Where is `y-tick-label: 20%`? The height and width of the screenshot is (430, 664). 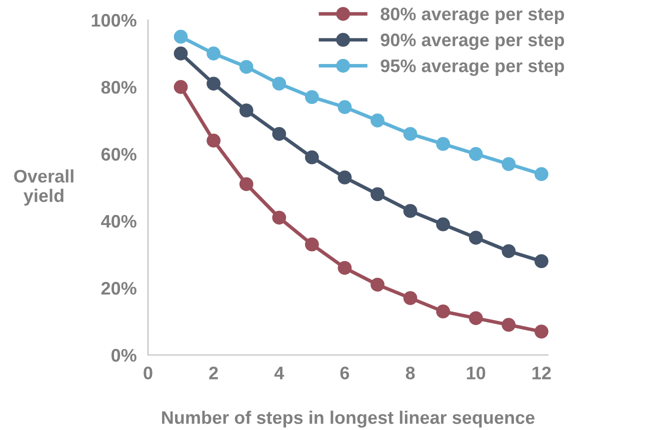 y-tick-label: 20% is located at coordinates (118, 288).